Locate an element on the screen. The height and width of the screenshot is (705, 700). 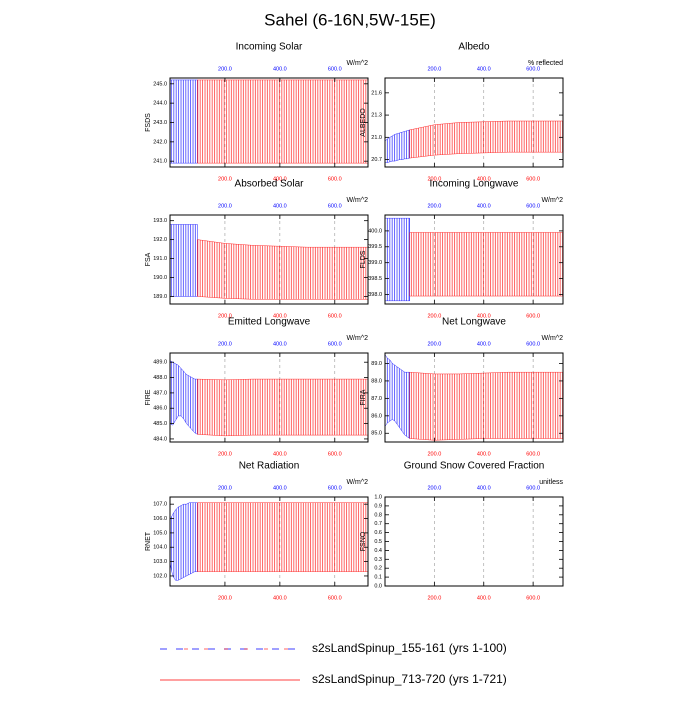
y-tick-label: 0.6 is located at coordinates (378, 533).